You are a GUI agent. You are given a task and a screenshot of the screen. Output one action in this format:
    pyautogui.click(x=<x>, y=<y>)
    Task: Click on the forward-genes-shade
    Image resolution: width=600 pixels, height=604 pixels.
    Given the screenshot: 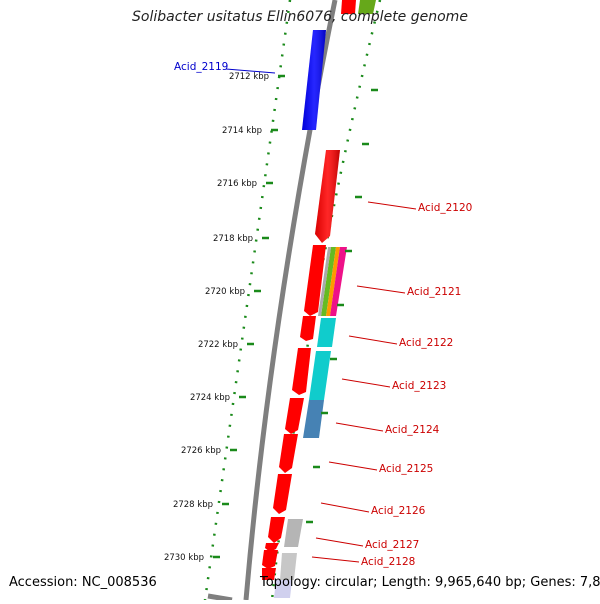 What is the action you would take?
    pyautogui.click(x=327, y=196)
    